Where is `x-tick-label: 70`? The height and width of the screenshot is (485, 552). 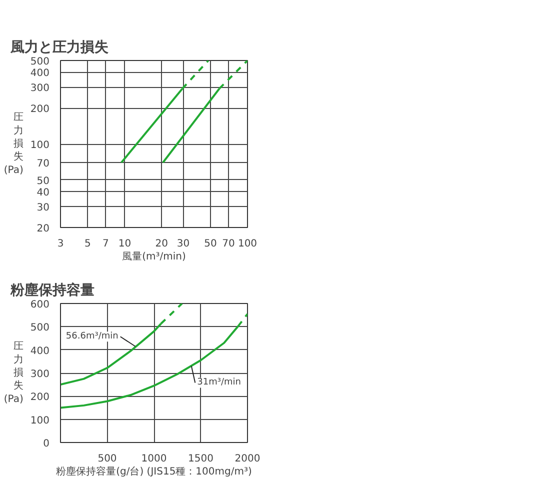
x-tick-label: 70 is located at coordinates (228, 244).